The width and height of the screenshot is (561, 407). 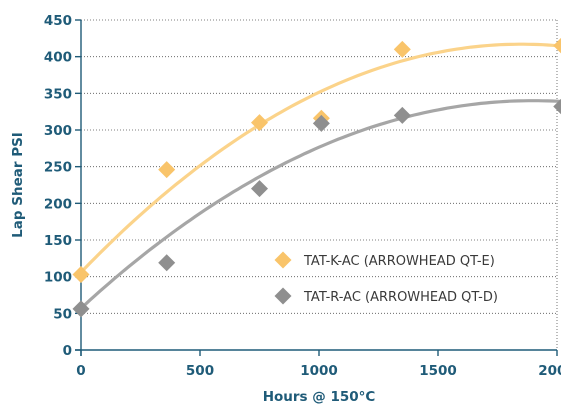 I want to click on x-tick-label-1500: 1500, so click(x=438, y=371).